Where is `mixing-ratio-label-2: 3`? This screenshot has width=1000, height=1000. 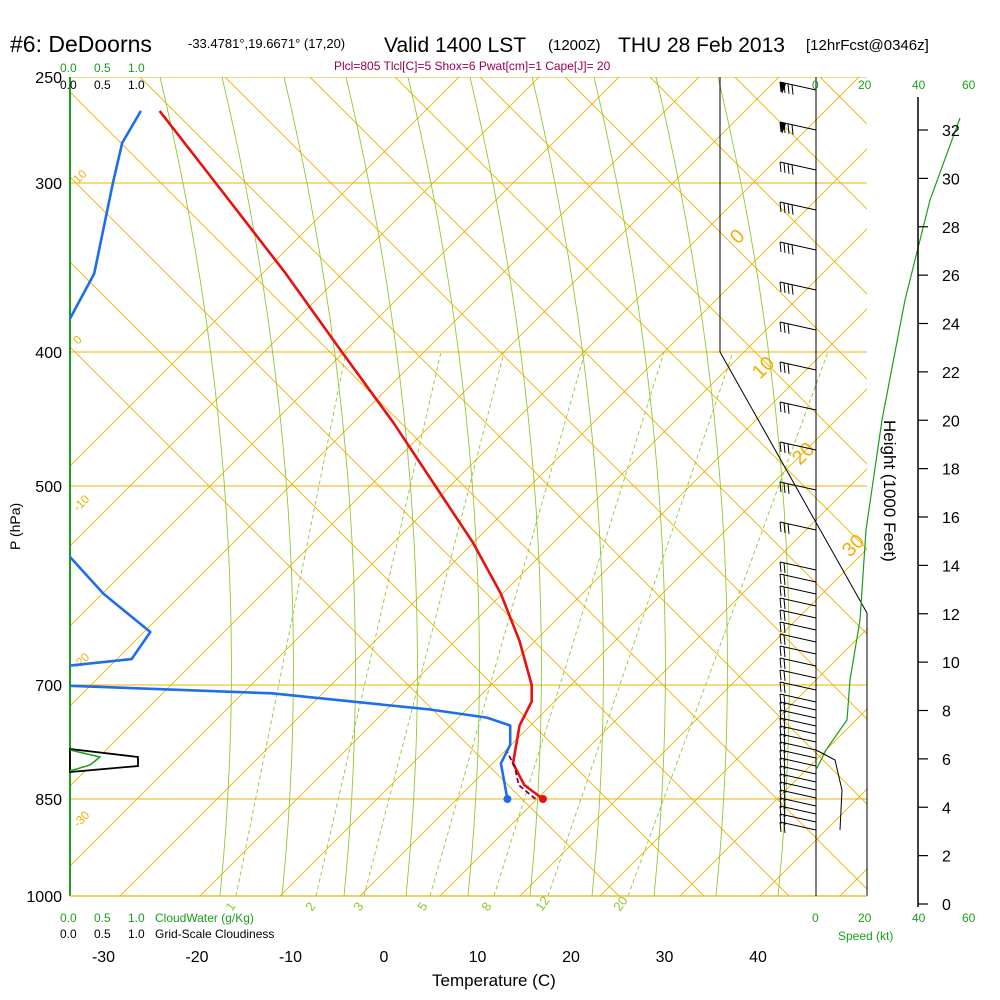 mixing-ratio-label-2: 3 is located at coordinates (358, 906).